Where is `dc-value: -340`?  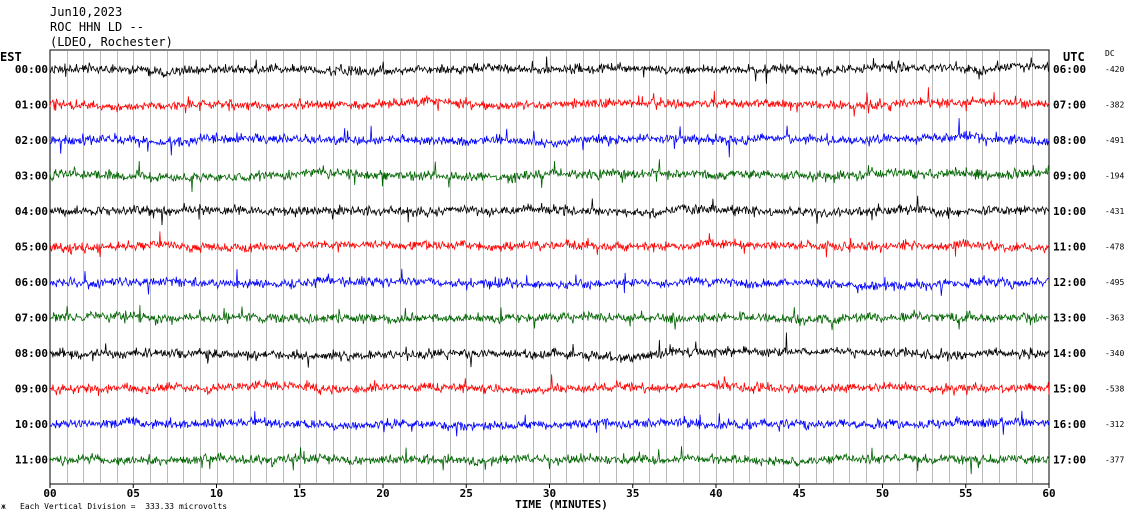 dc-value: -340 is located at coordinates (1114, 353).